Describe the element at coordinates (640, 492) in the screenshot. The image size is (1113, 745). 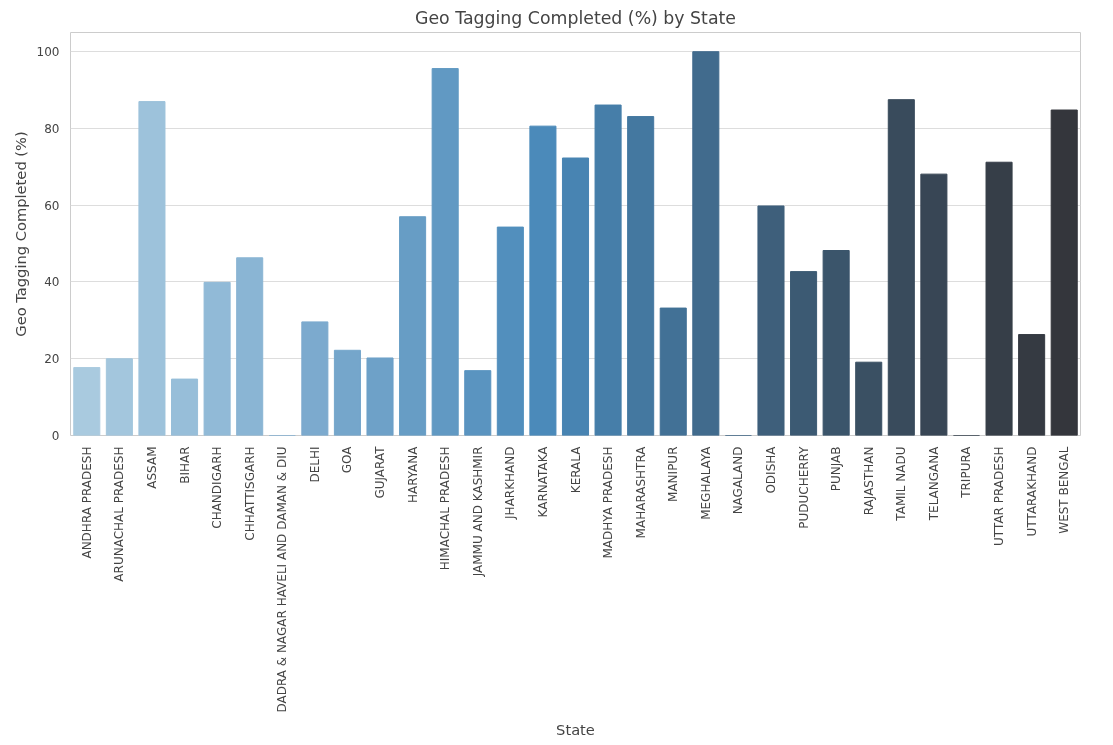
I see `x-tick-label: MAHARASHTRA` at that location.